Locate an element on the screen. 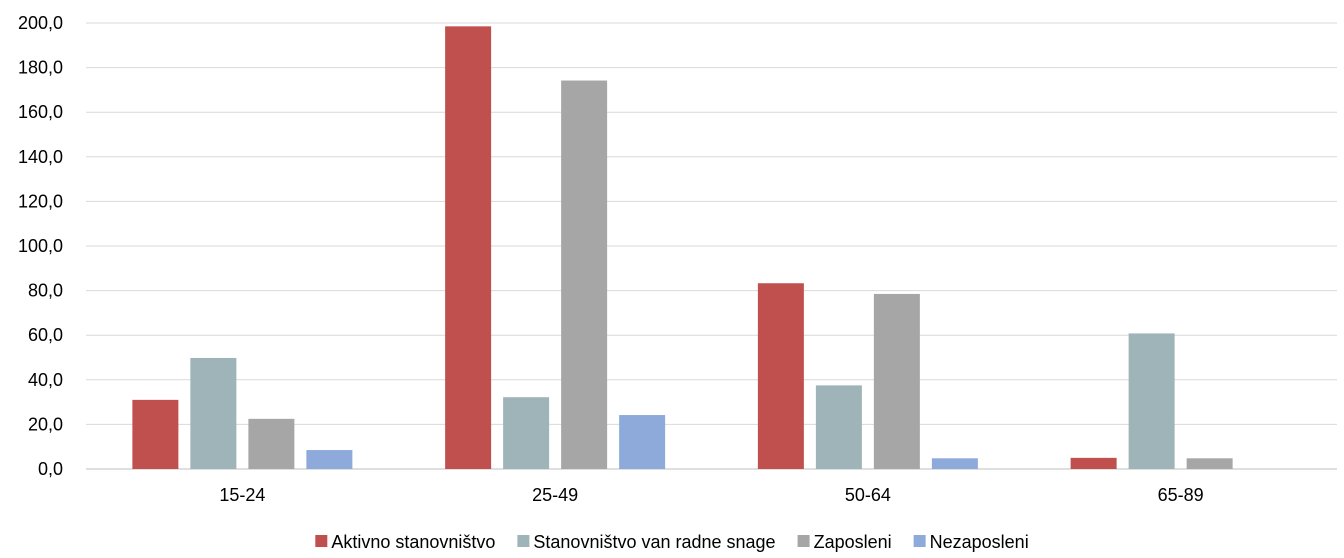  y-tick-label: 0,0 is located at coordinates (50, 469).